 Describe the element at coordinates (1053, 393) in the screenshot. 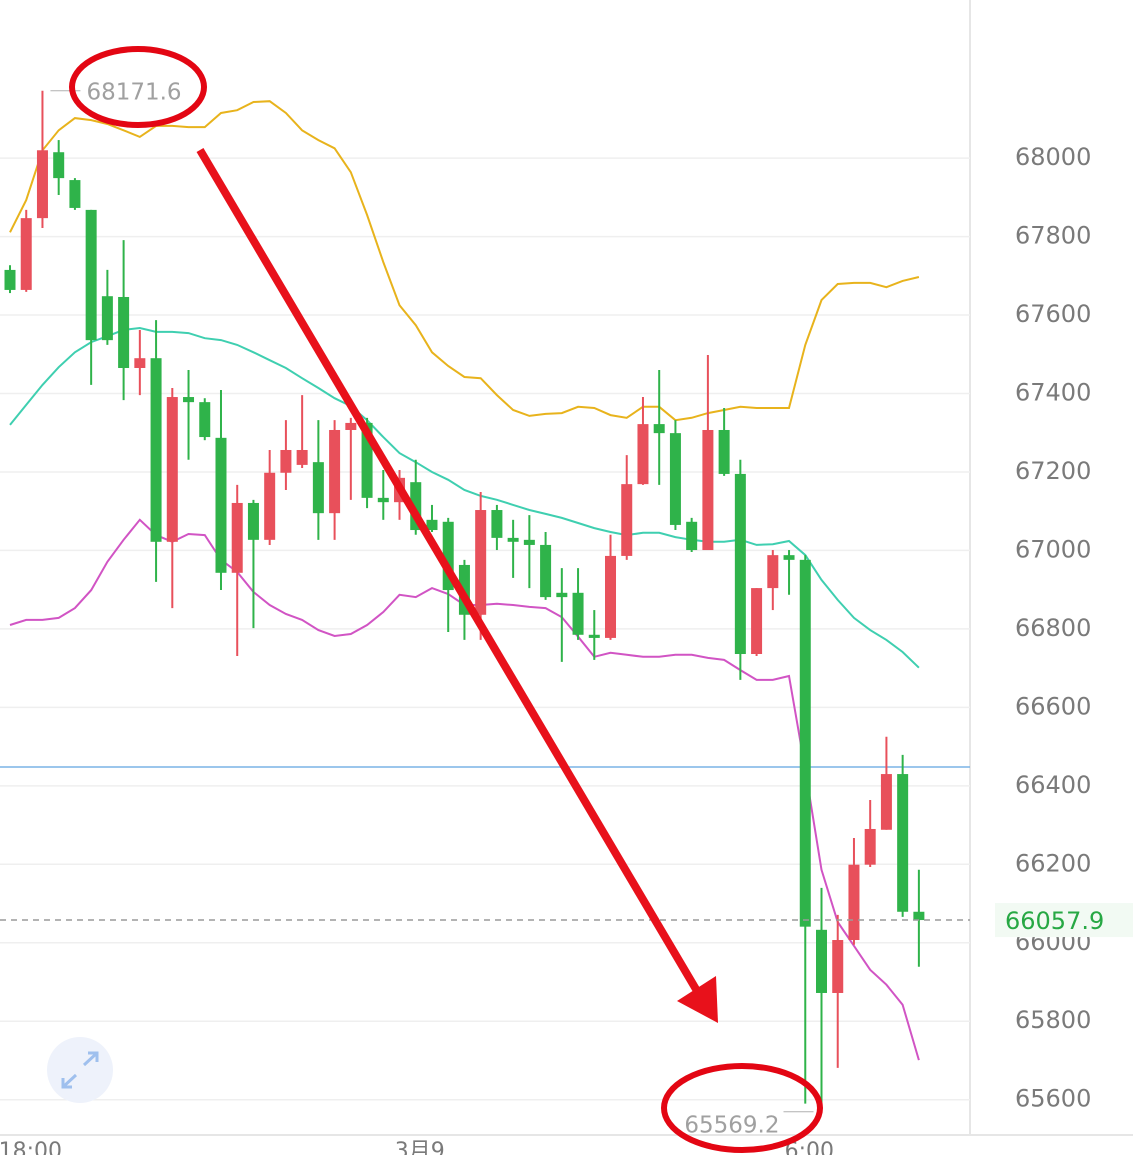

I see `y-tick-label: 67400` at that location.